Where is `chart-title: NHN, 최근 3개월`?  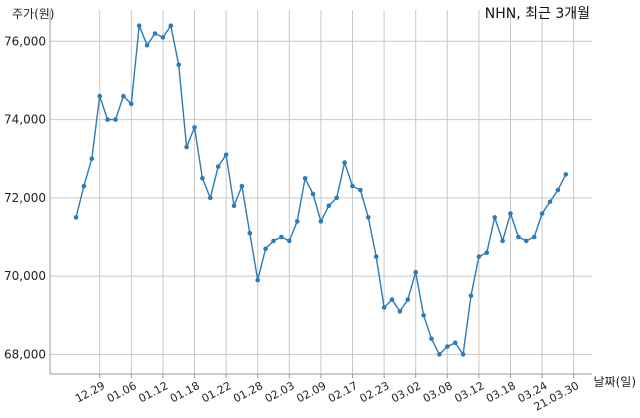 chart-title: NHN, 최근 3개월 is located at coordinates (537, 14).